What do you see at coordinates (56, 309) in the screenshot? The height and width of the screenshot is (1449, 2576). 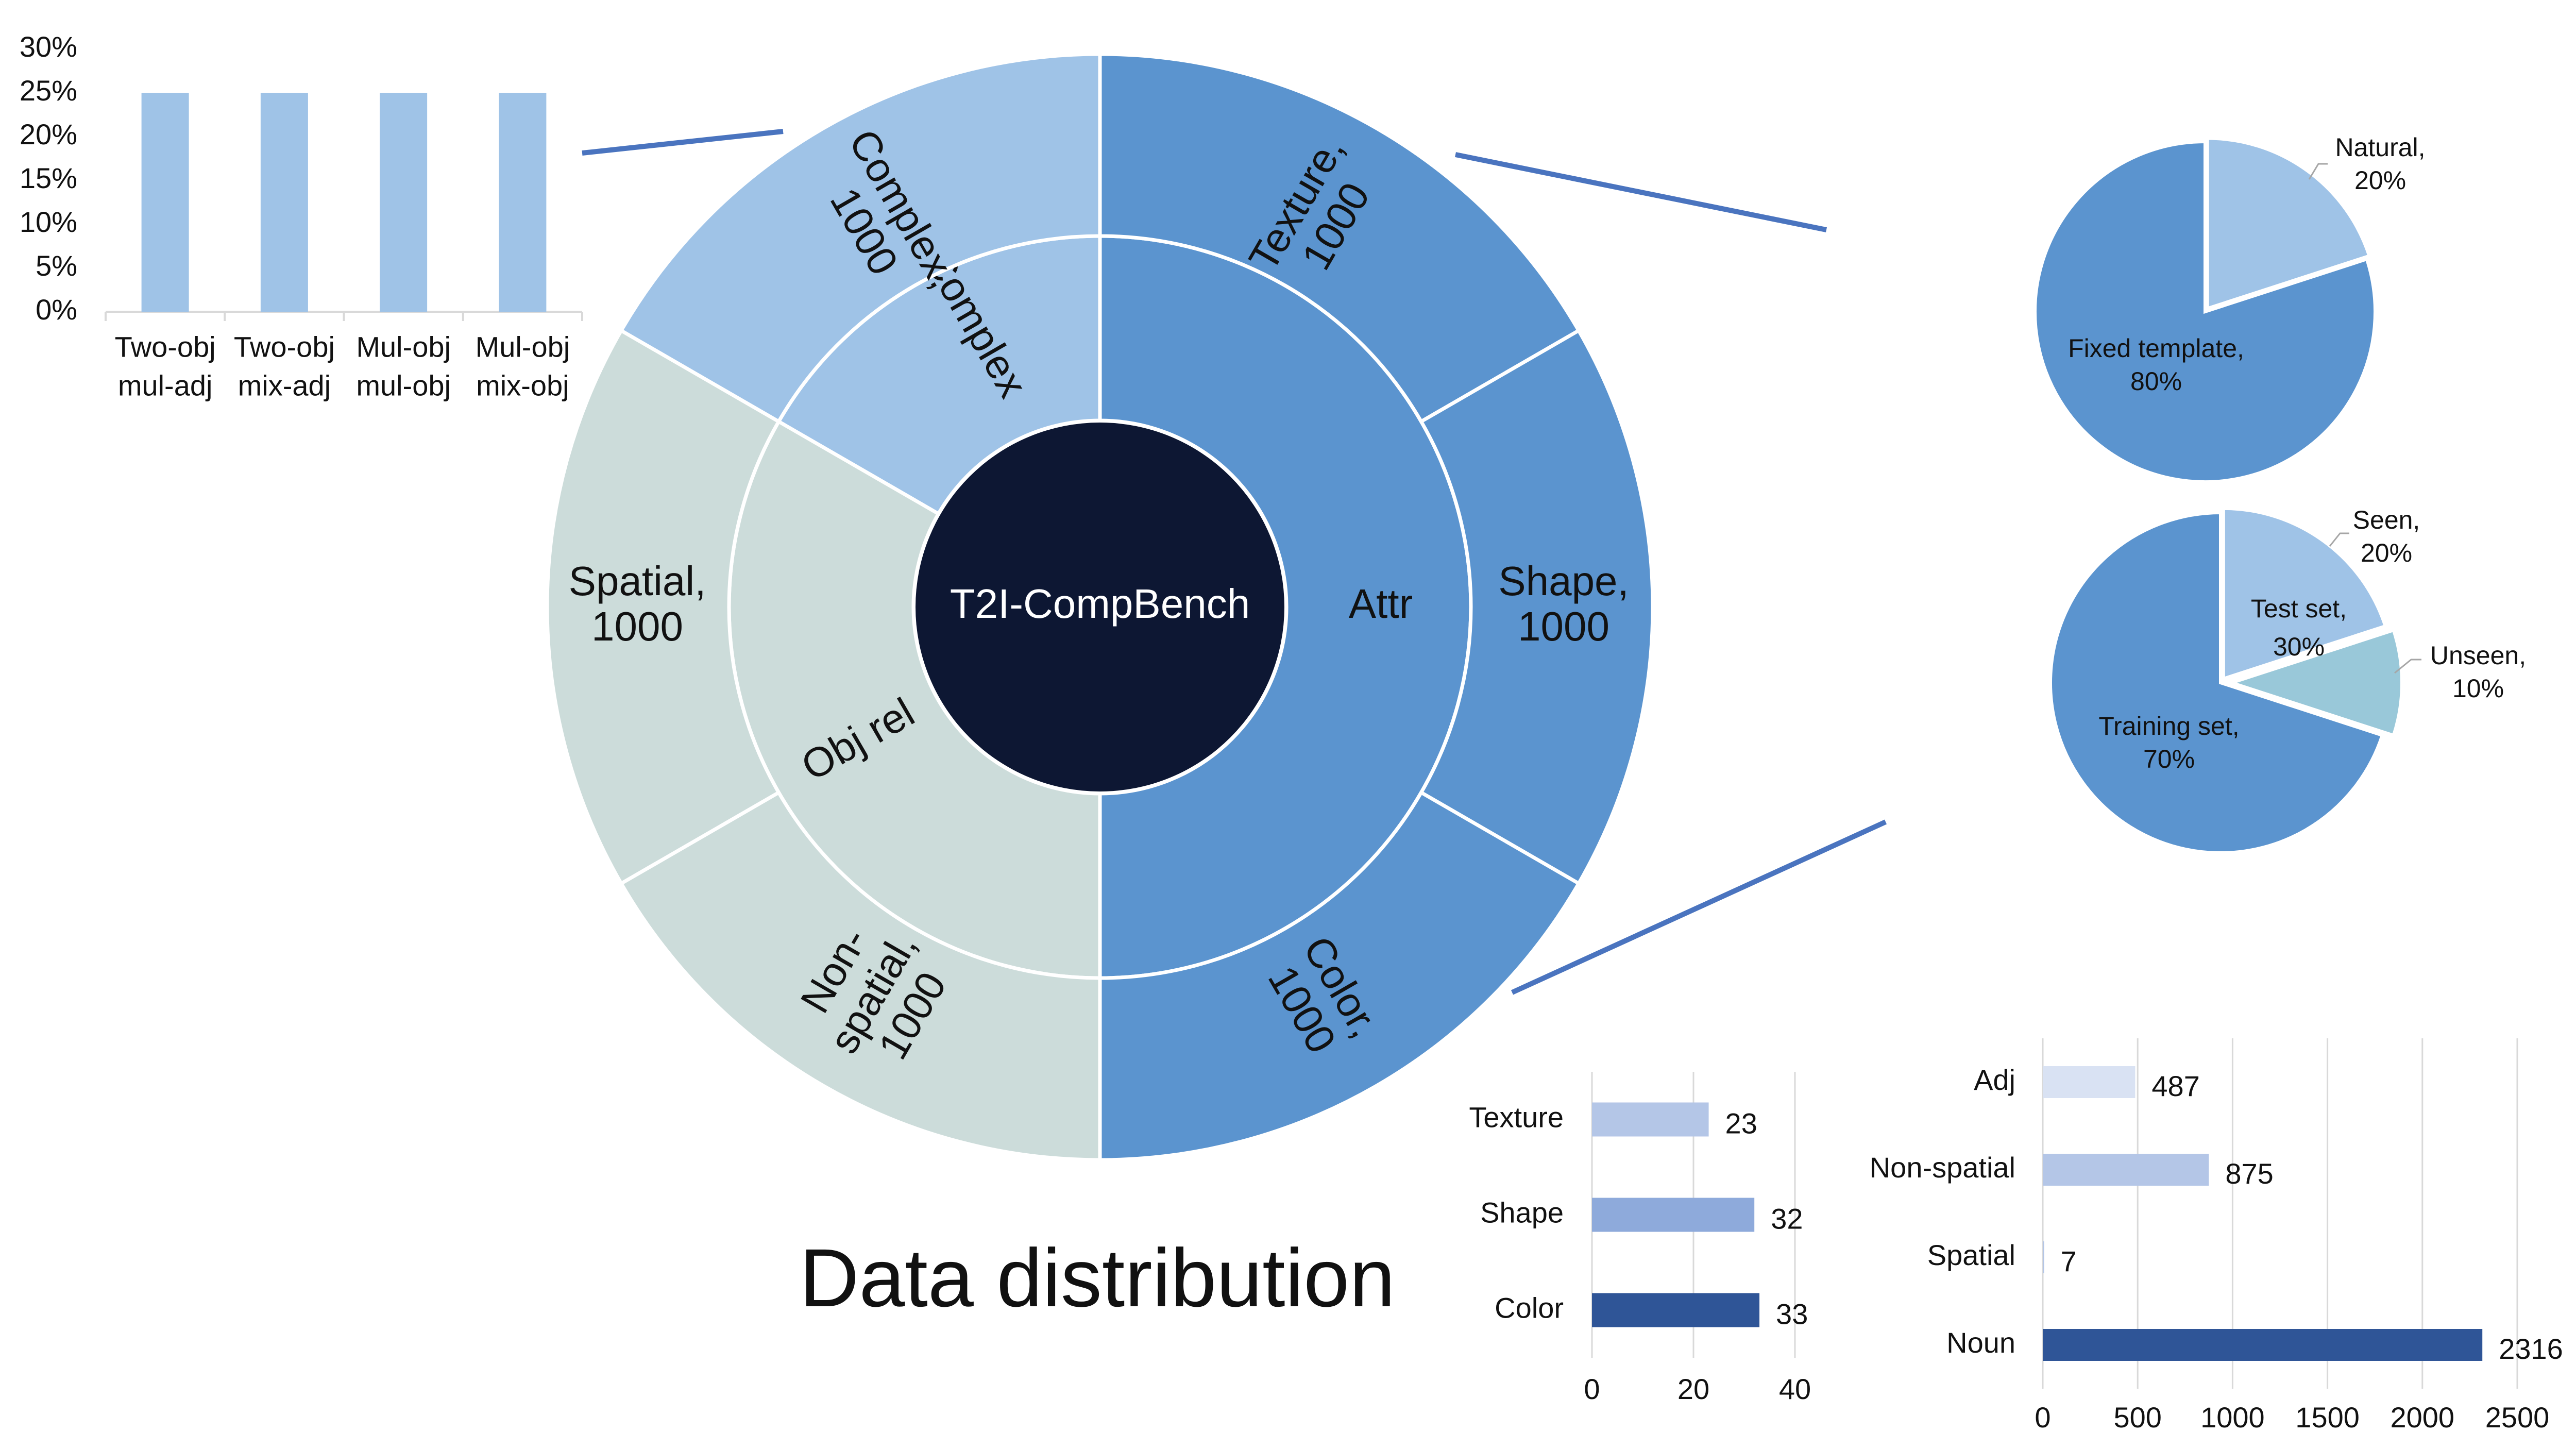 I see `y-tick-label: 0%` at bounding box center [56, 309].